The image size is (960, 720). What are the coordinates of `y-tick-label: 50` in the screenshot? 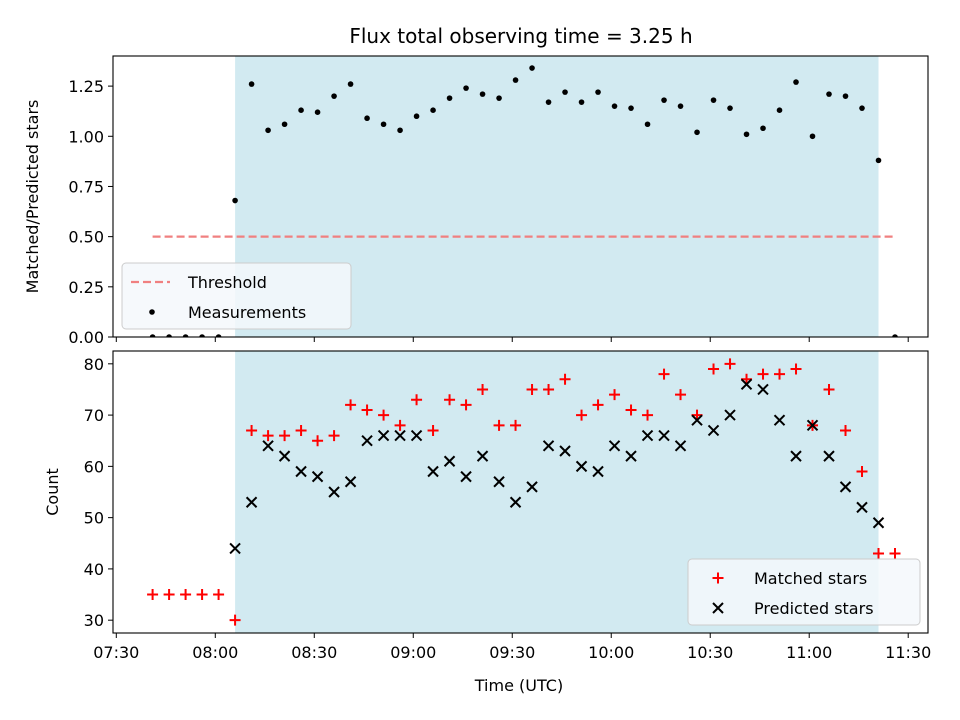 It's located at (94, 518).